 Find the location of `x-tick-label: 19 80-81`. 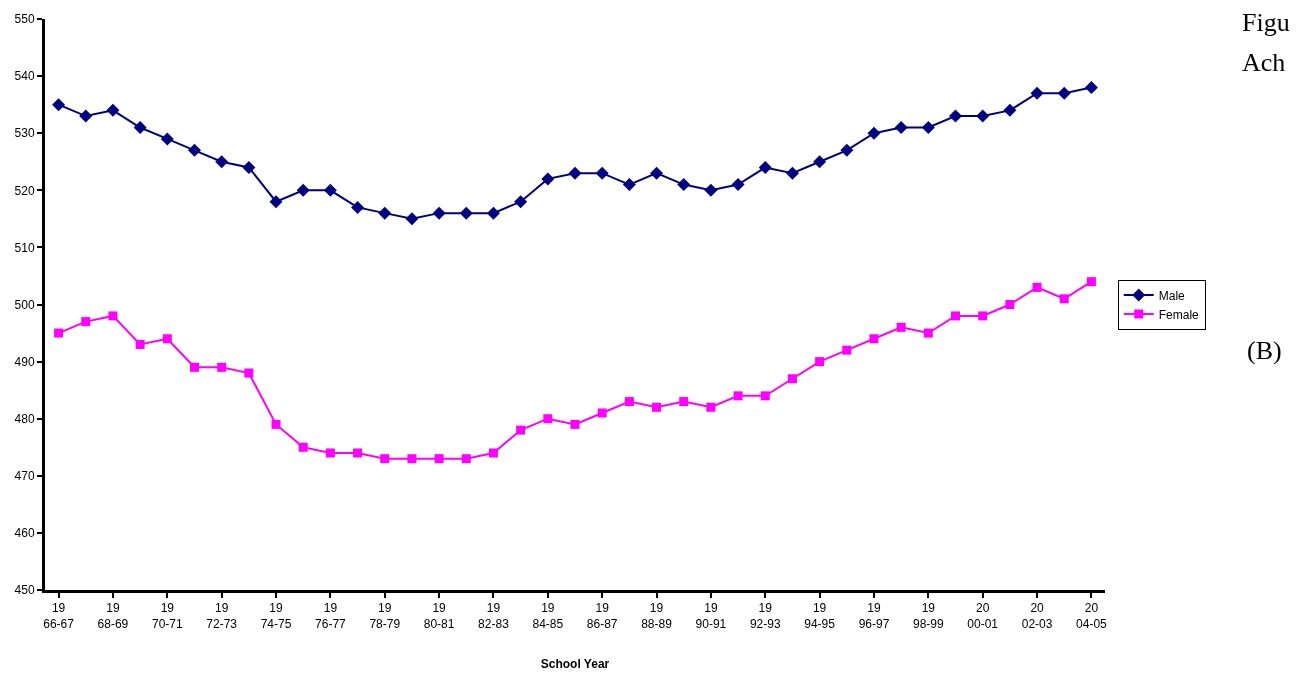

x-tick-label: 19 80-81 is located at coordinates (439, 616).